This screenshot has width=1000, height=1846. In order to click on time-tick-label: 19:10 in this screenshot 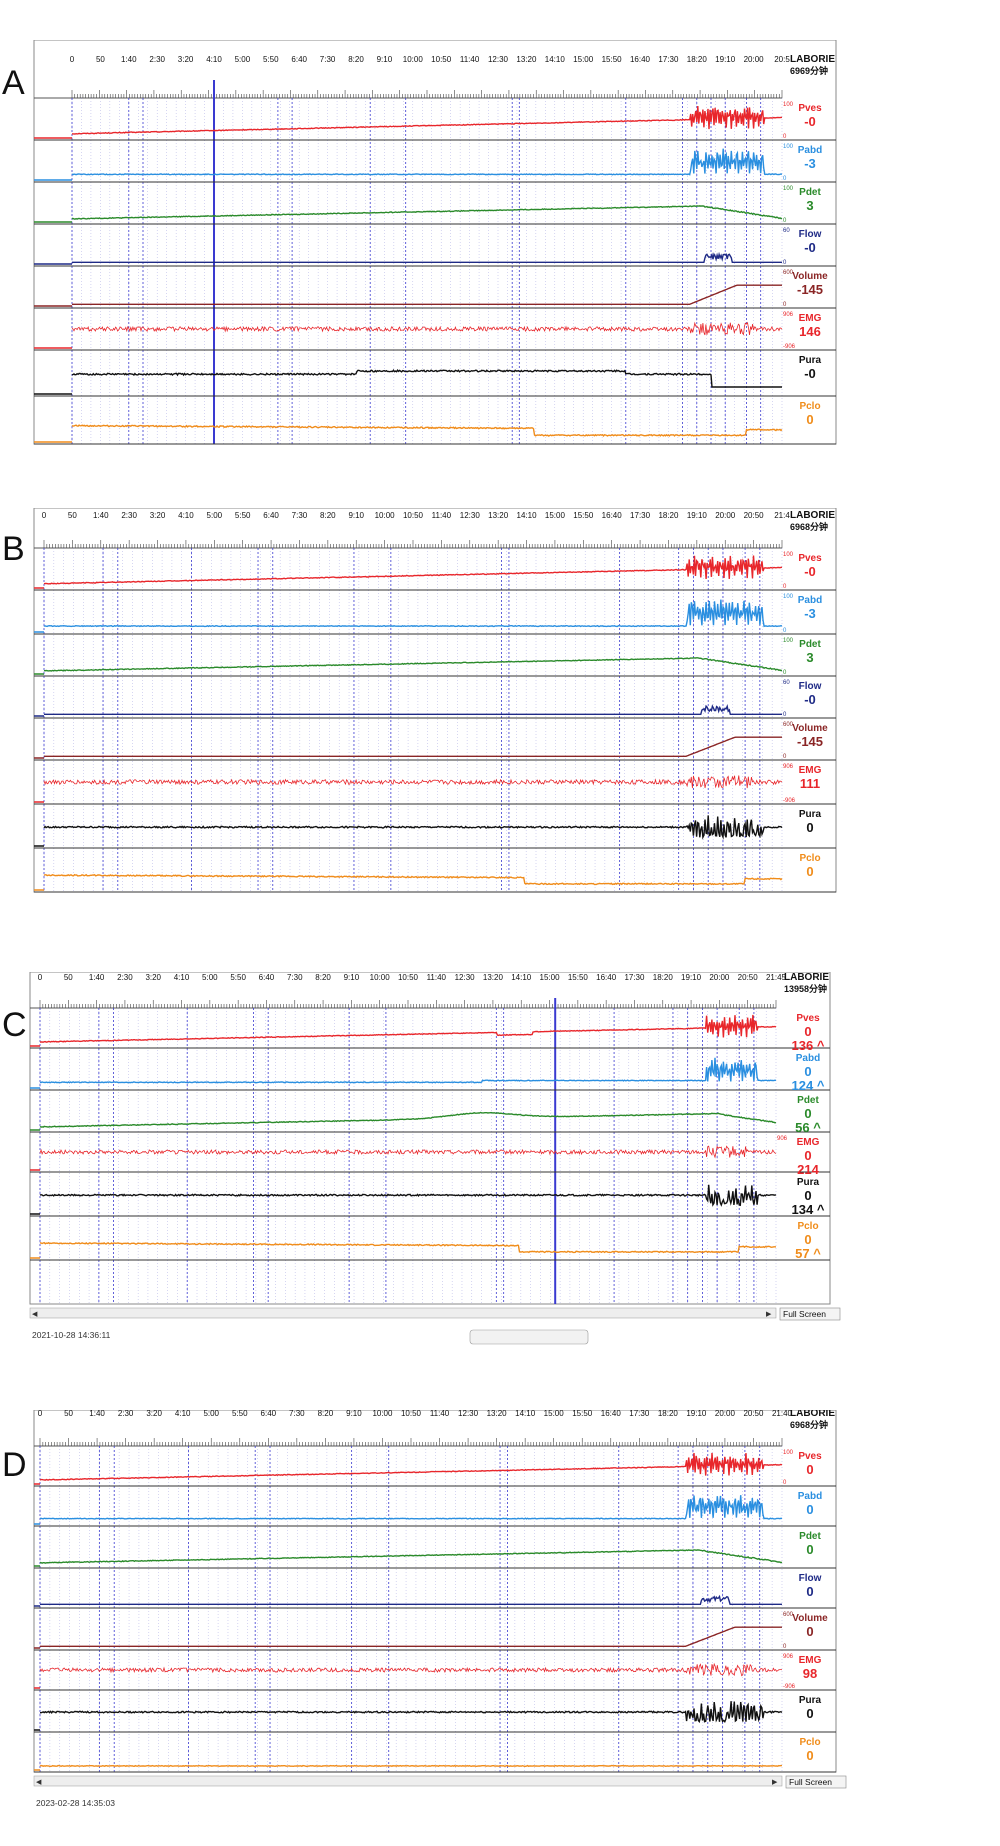, I will do `click(696, 1414)`.